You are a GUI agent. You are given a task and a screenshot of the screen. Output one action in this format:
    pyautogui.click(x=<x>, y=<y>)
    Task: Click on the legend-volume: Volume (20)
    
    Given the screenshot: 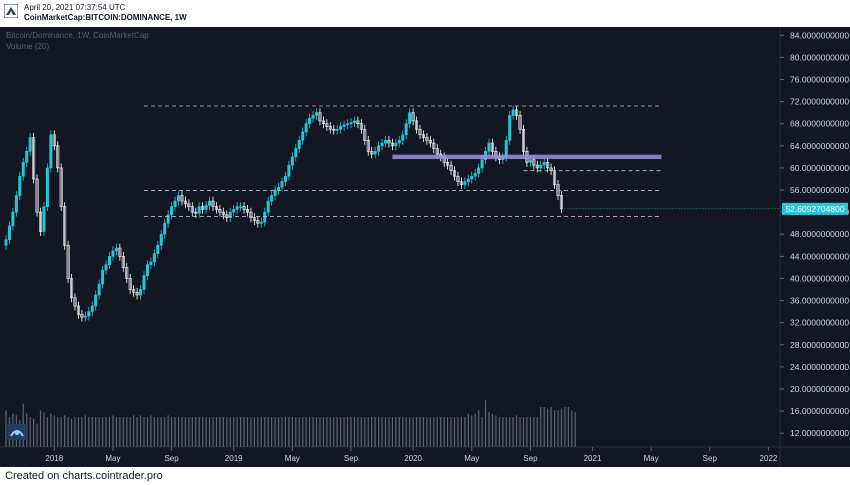 What is the action you would take?
    pyautogui.click(x=28, y=46)
    